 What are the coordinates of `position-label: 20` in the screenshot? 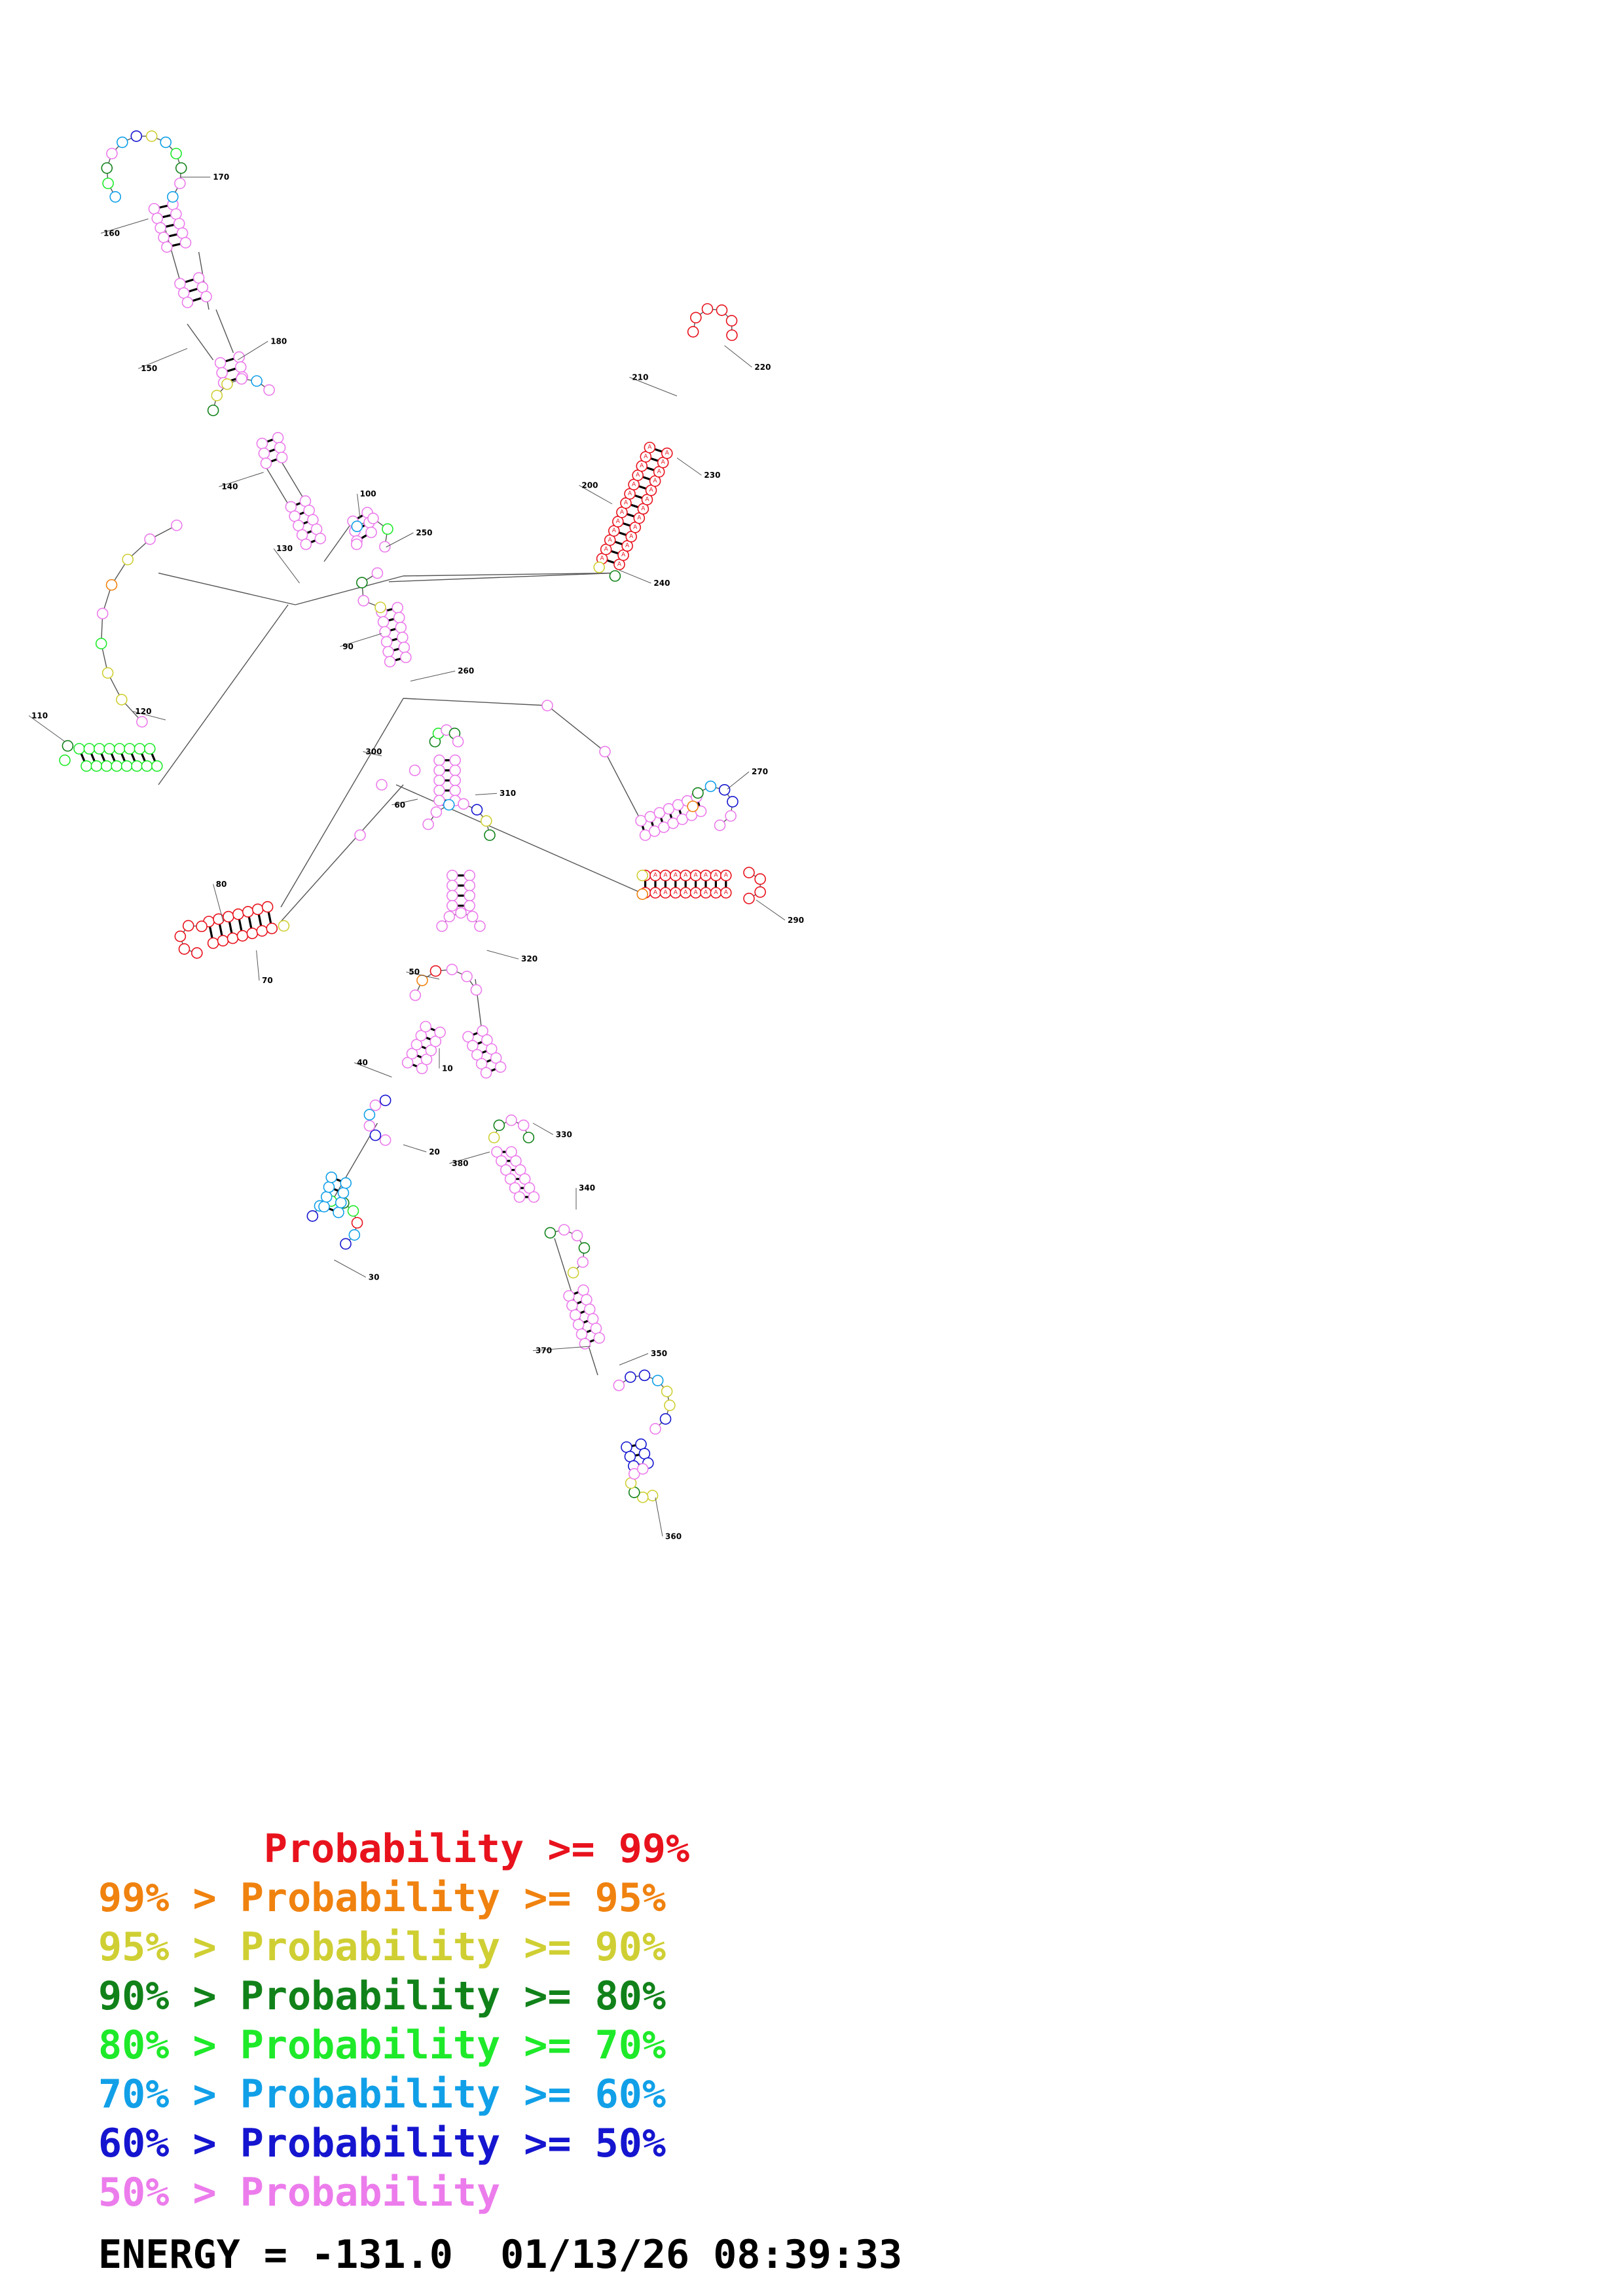 It's located at (434, 1152).